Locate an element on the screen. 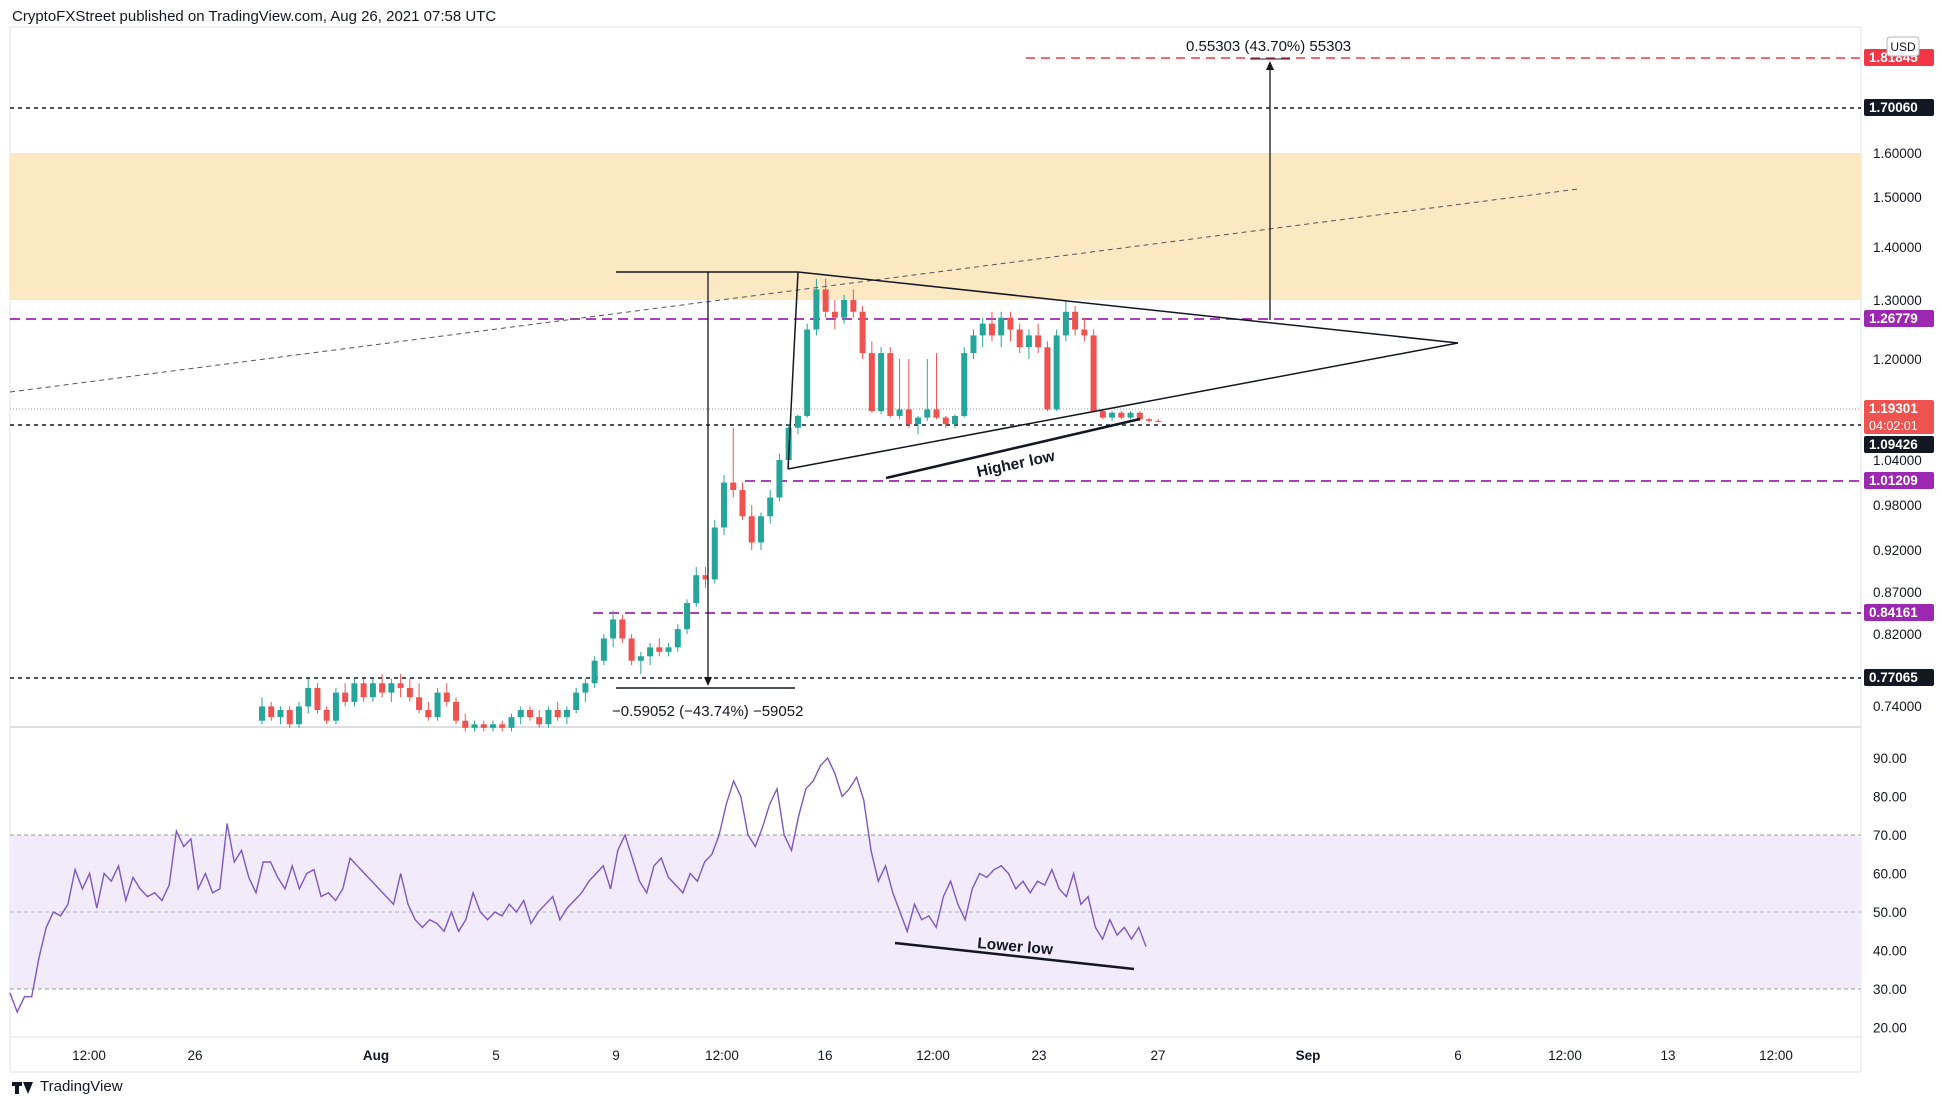  lower-low-label: Lower low is located at coordinates (1016, 947).